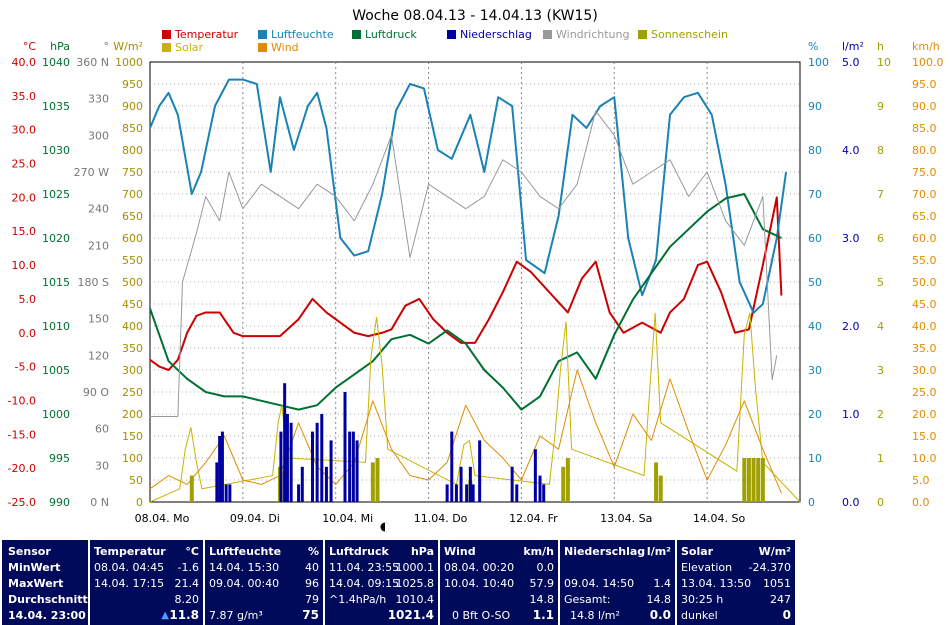  What do you see at coordinates (28, 333) in the screenshot?
I see `left-axis-tick: 0.0` at bounding box center [28, 333].